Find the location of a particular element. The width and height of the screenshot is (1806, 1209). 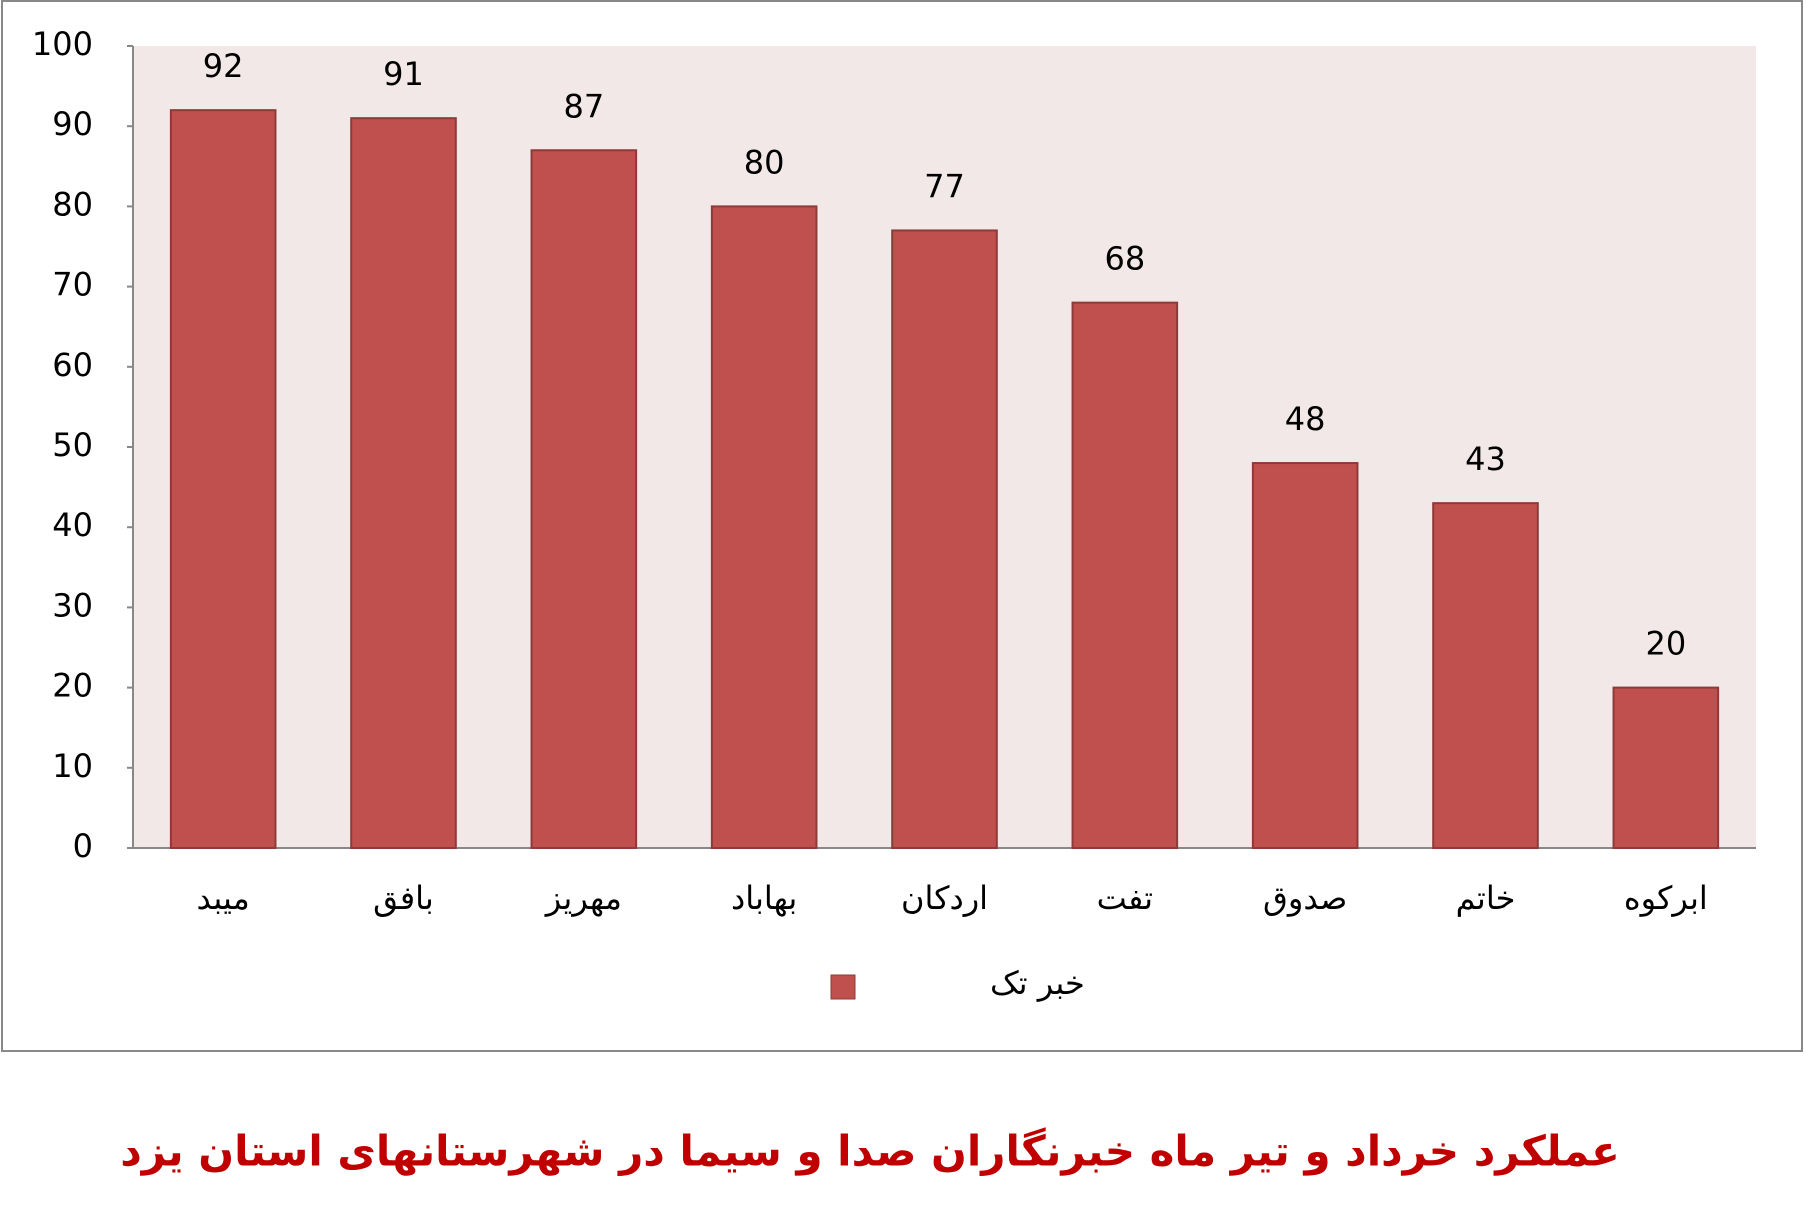

data-label: 87 is located at coordinates (583, 106).